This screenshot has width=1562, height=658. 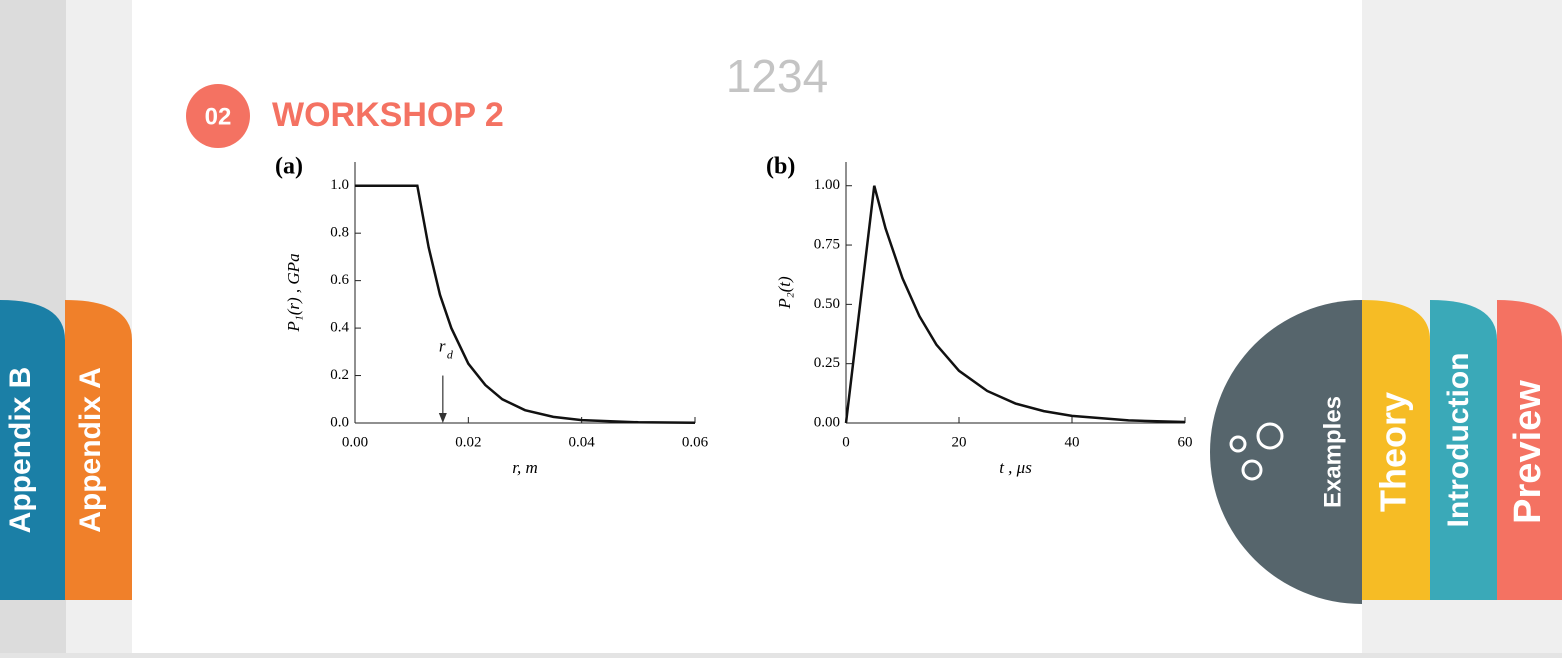 What do you see at coordinates (339, 185) in the screenshot?
I see `y-tick-label: 1.0` at bounding box center [339, 185].